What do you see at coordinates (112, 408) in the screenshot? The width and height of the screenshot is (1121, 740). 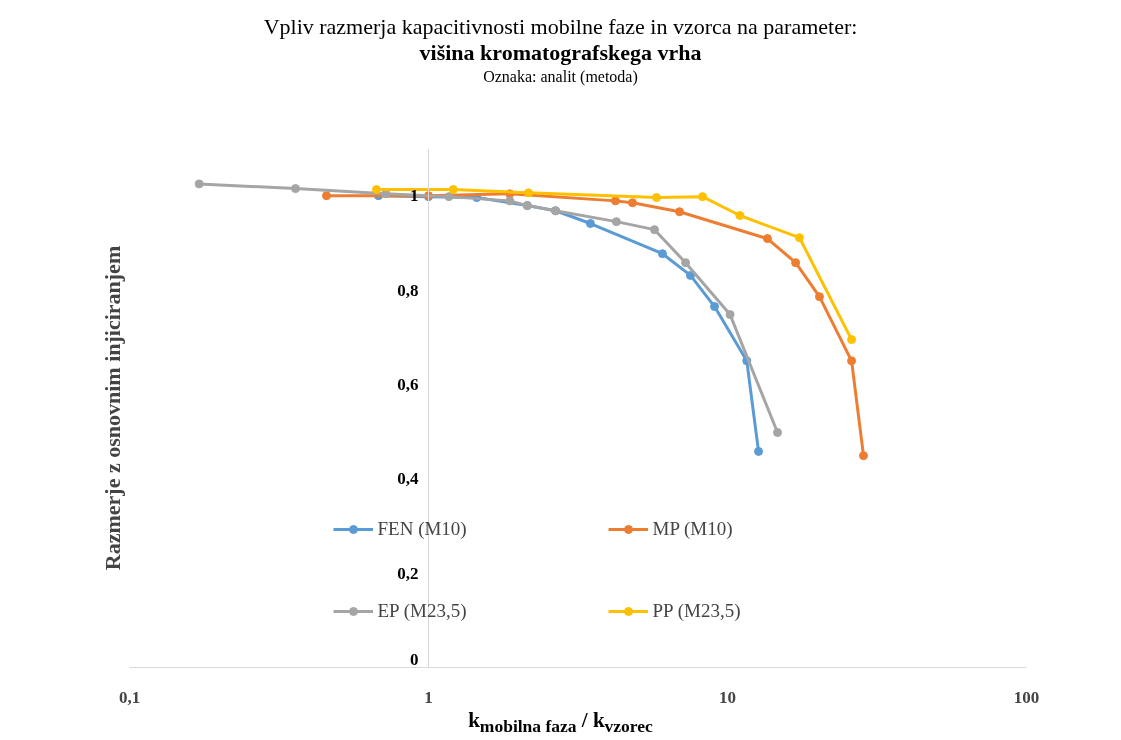 I see `y-axis-title: Razmerje z osnovnim injiciranjem` at bounding box center [112, 408].